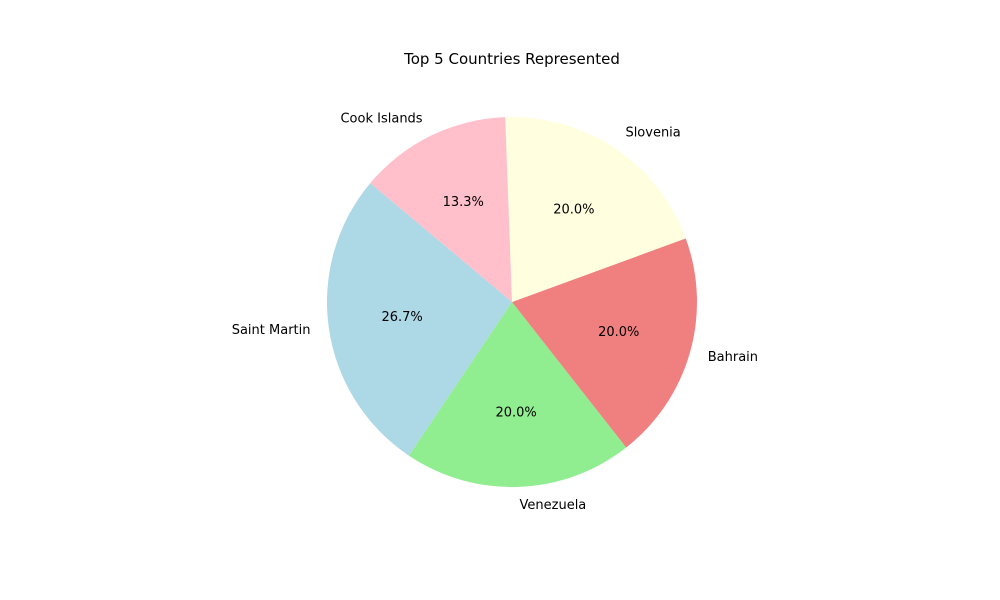 The image size is (1000, 600). I want to click on slice-percent-label: 13.3%, so click(463, 202).